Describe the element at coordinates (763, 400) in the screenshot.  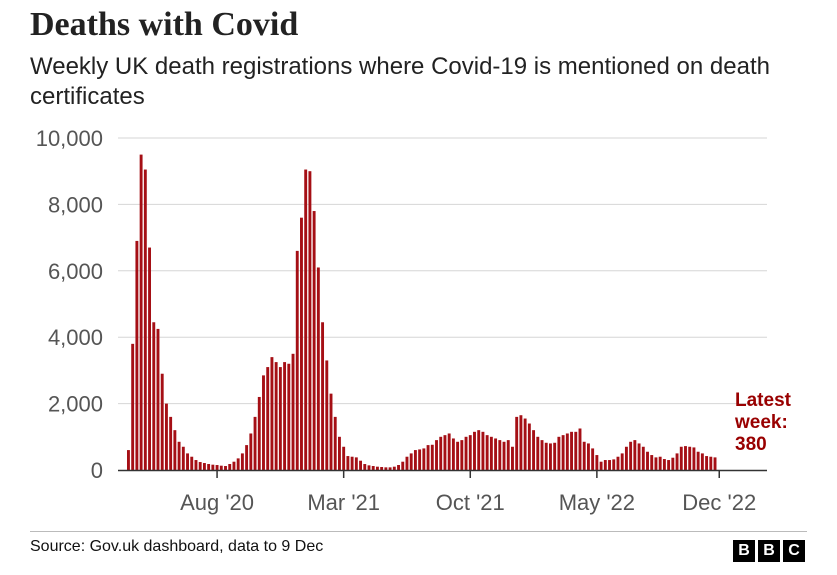
I see `annotation-line: Latest` at that location.